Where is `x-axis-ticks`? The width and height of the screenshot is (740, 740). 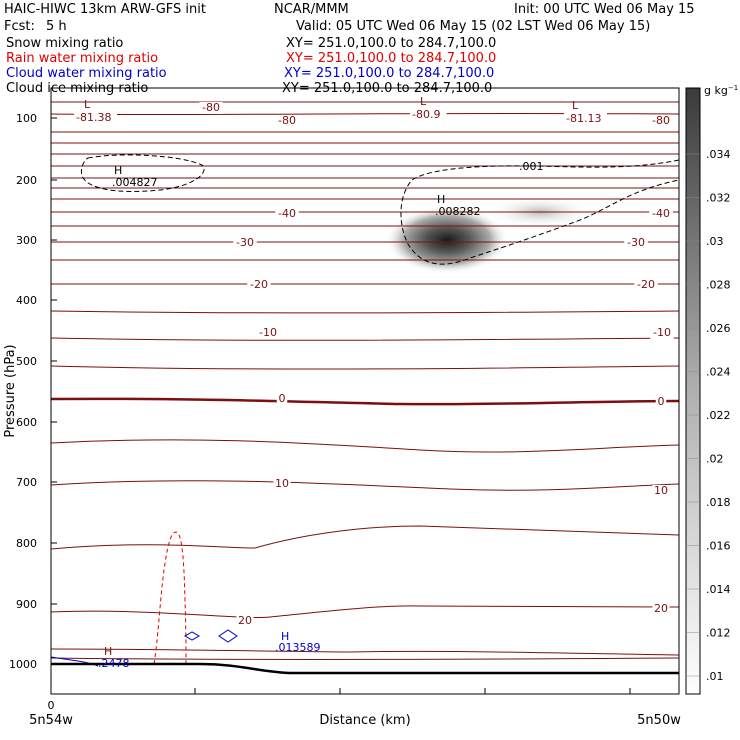
x-axis-ticks is located at coordinates (412, 691).